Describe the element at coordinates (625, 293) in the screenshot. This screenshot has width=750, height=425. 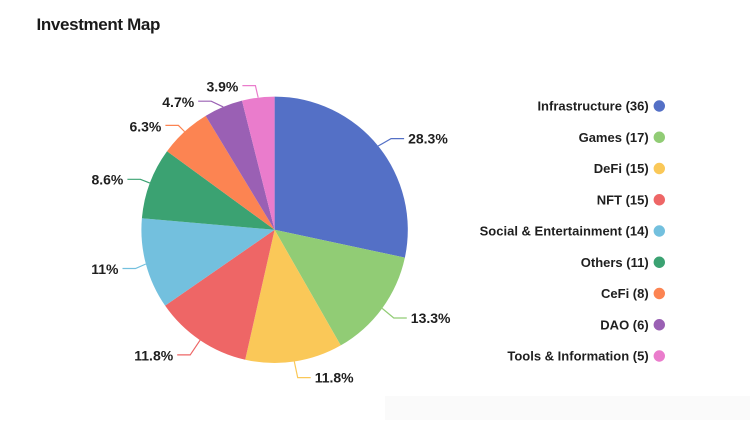
I see `svg-text: CeFi (8)` at that location.